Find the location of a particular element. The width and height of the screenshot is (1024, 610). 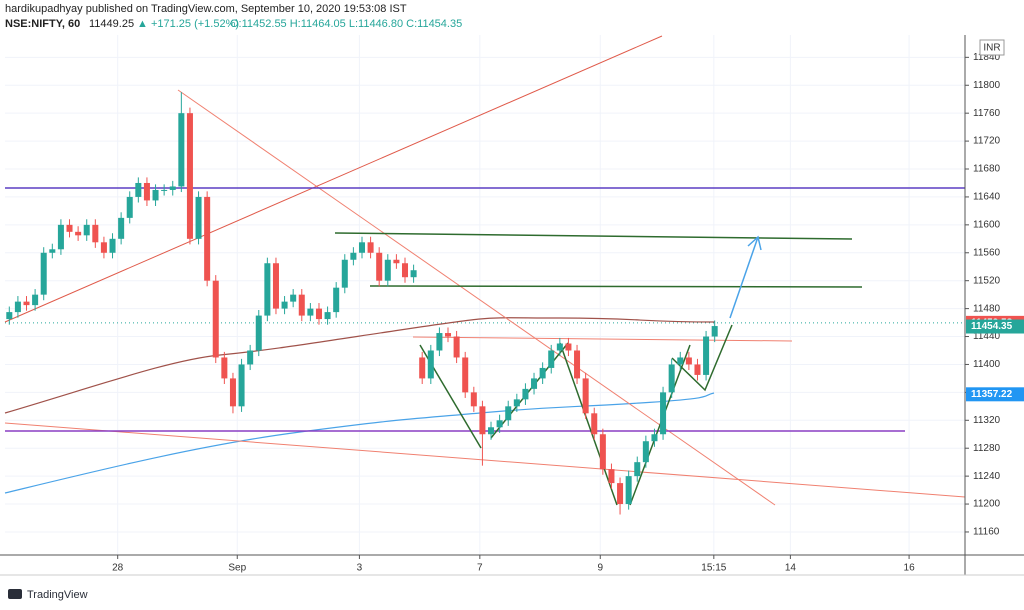

change: ▲ +171.25 (+1.52%) is located at coordinates (188, 24).